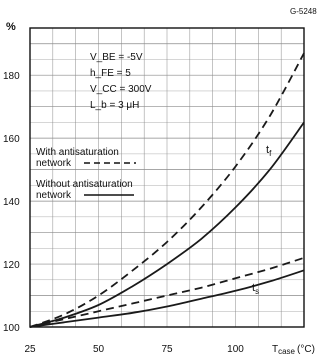 The image size is (334, 364). I want to click on y-tick-label: 120, so click(11, 265).